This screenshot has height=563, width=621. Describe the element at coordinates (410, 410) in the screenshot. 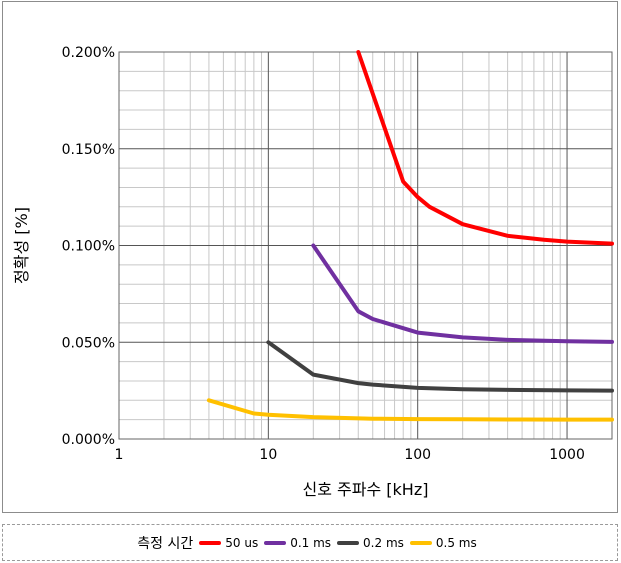

I see `series-line-0.5-ms` at that location.